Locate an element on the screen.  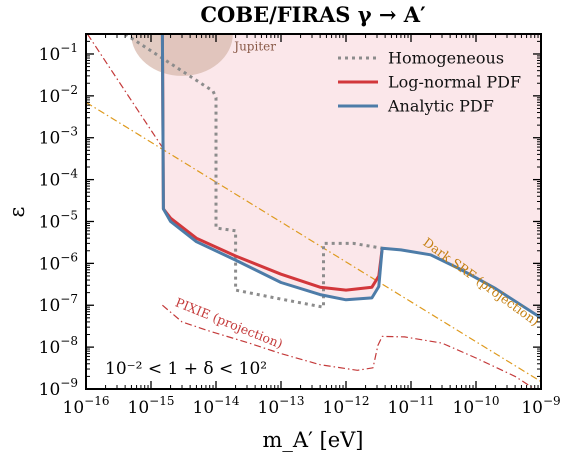
chart-title: COBE/FIRAS γ → A′ is located at coordinates (313, 14).